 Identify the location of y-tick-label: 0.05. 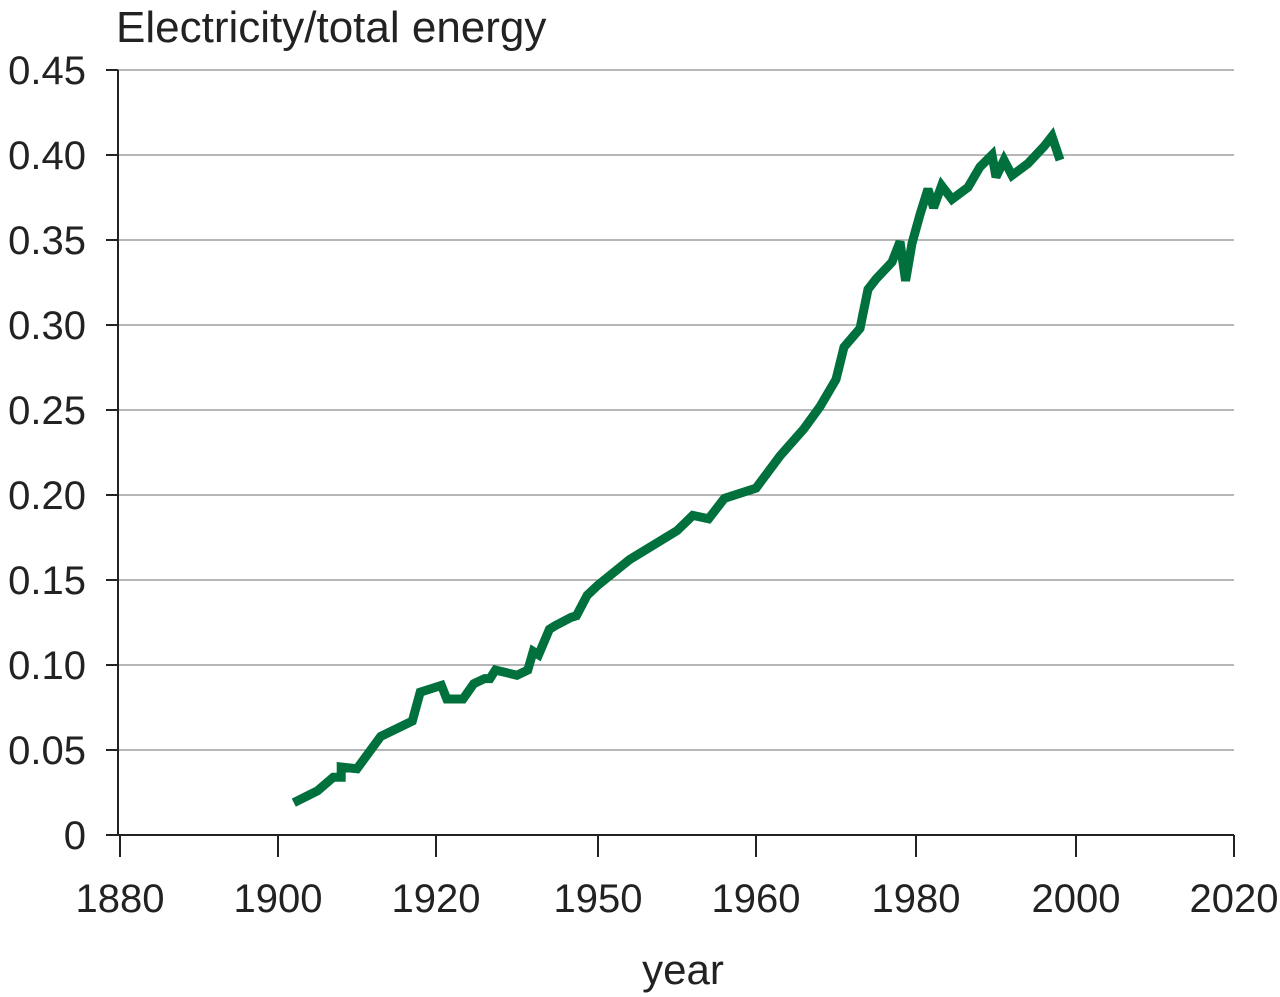
(47, 751).